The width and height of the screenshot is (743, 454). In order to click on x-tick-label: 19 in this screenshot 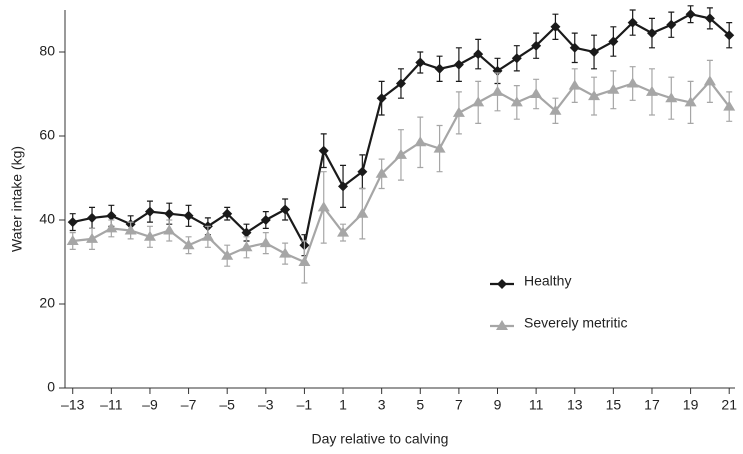, I will do `click(691, 405)`.